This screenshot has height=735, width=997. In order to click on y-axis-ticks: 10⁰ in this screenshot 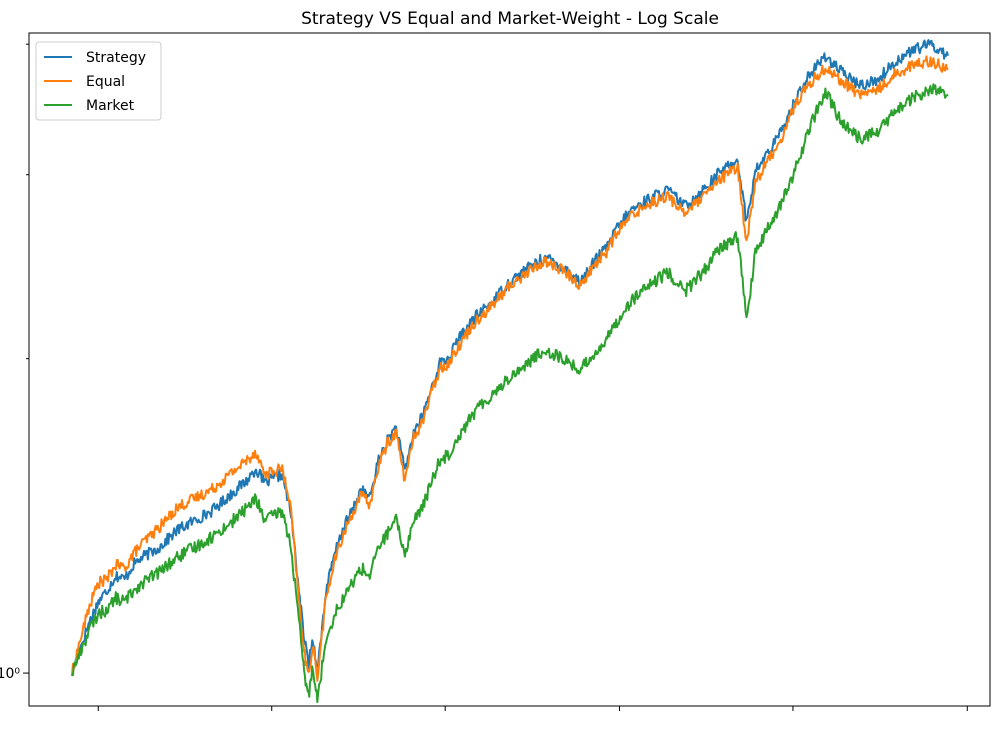, I will do `click(14, 362)`.